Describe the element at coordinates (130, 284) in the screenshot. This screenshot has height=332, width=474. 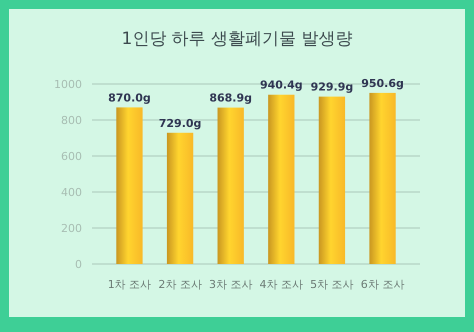
I see `x-tick-label: 1차 조사` at that location.